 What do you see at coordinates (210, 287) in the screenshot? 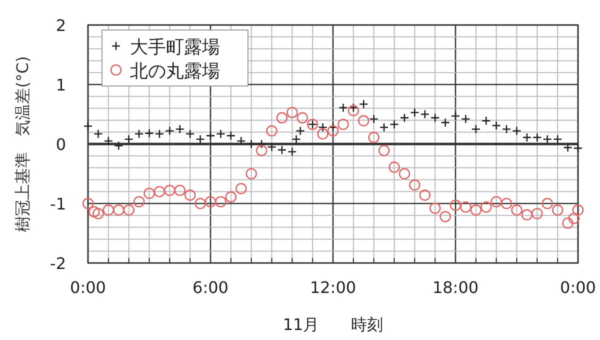
I see `x-tick-label: 6:00` at bounding box center [210, 287].